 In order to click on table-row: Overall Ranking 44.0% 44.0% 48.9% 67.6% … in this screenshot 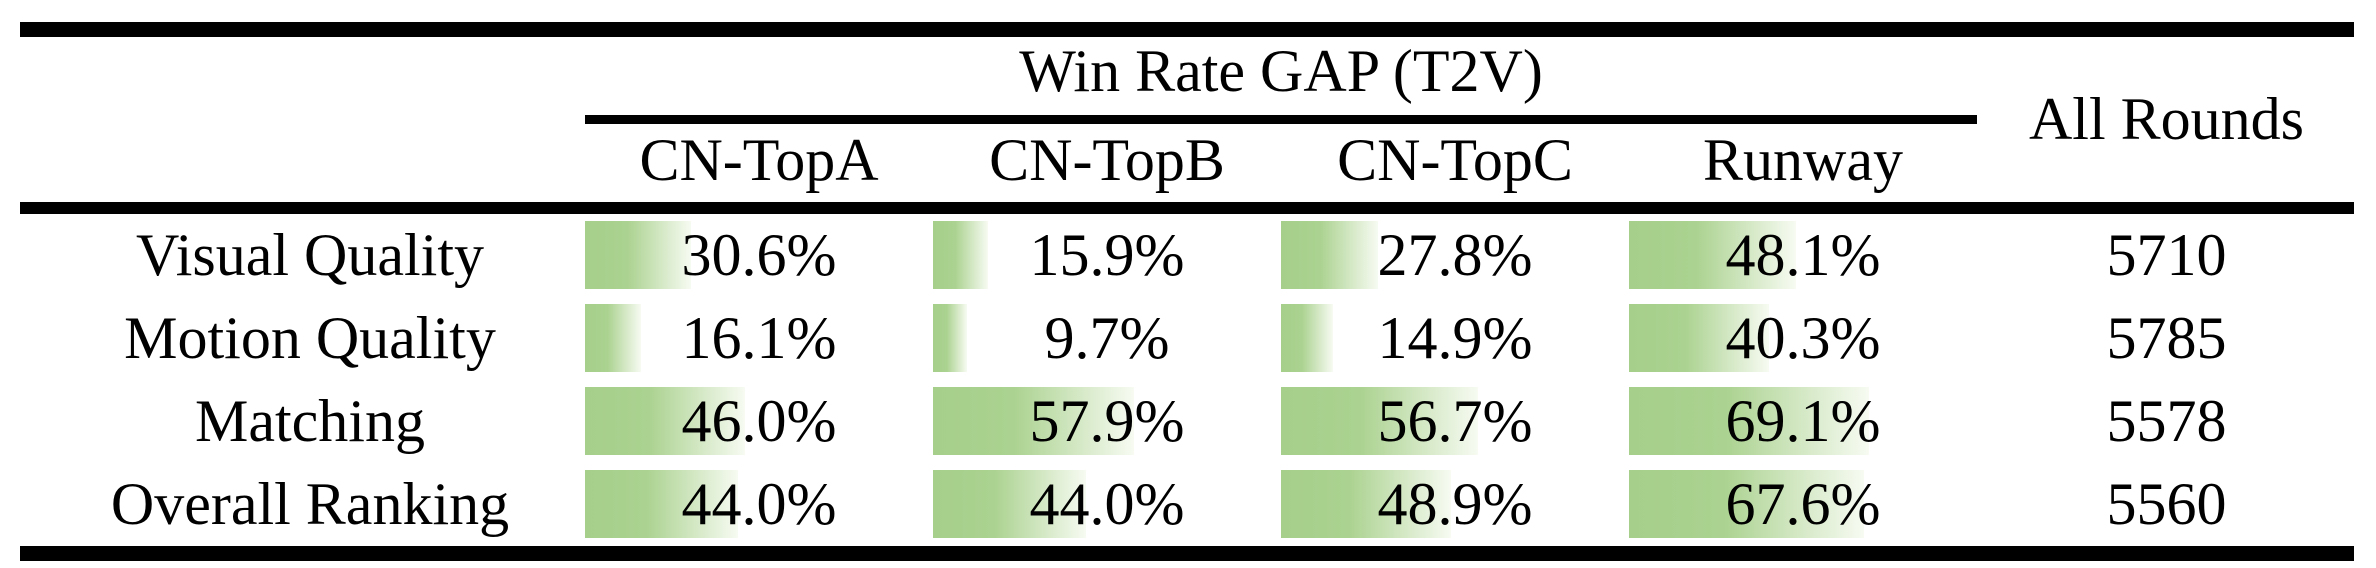, I will do `click(1188, 504)`.